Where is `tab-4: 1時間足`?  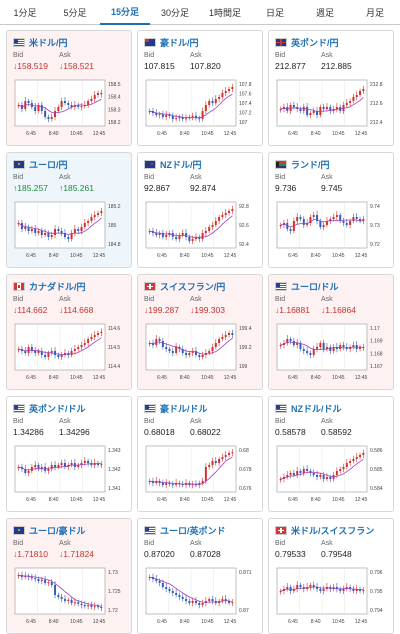 tab-4: 1時間足 is located at coordinates (224, 12).